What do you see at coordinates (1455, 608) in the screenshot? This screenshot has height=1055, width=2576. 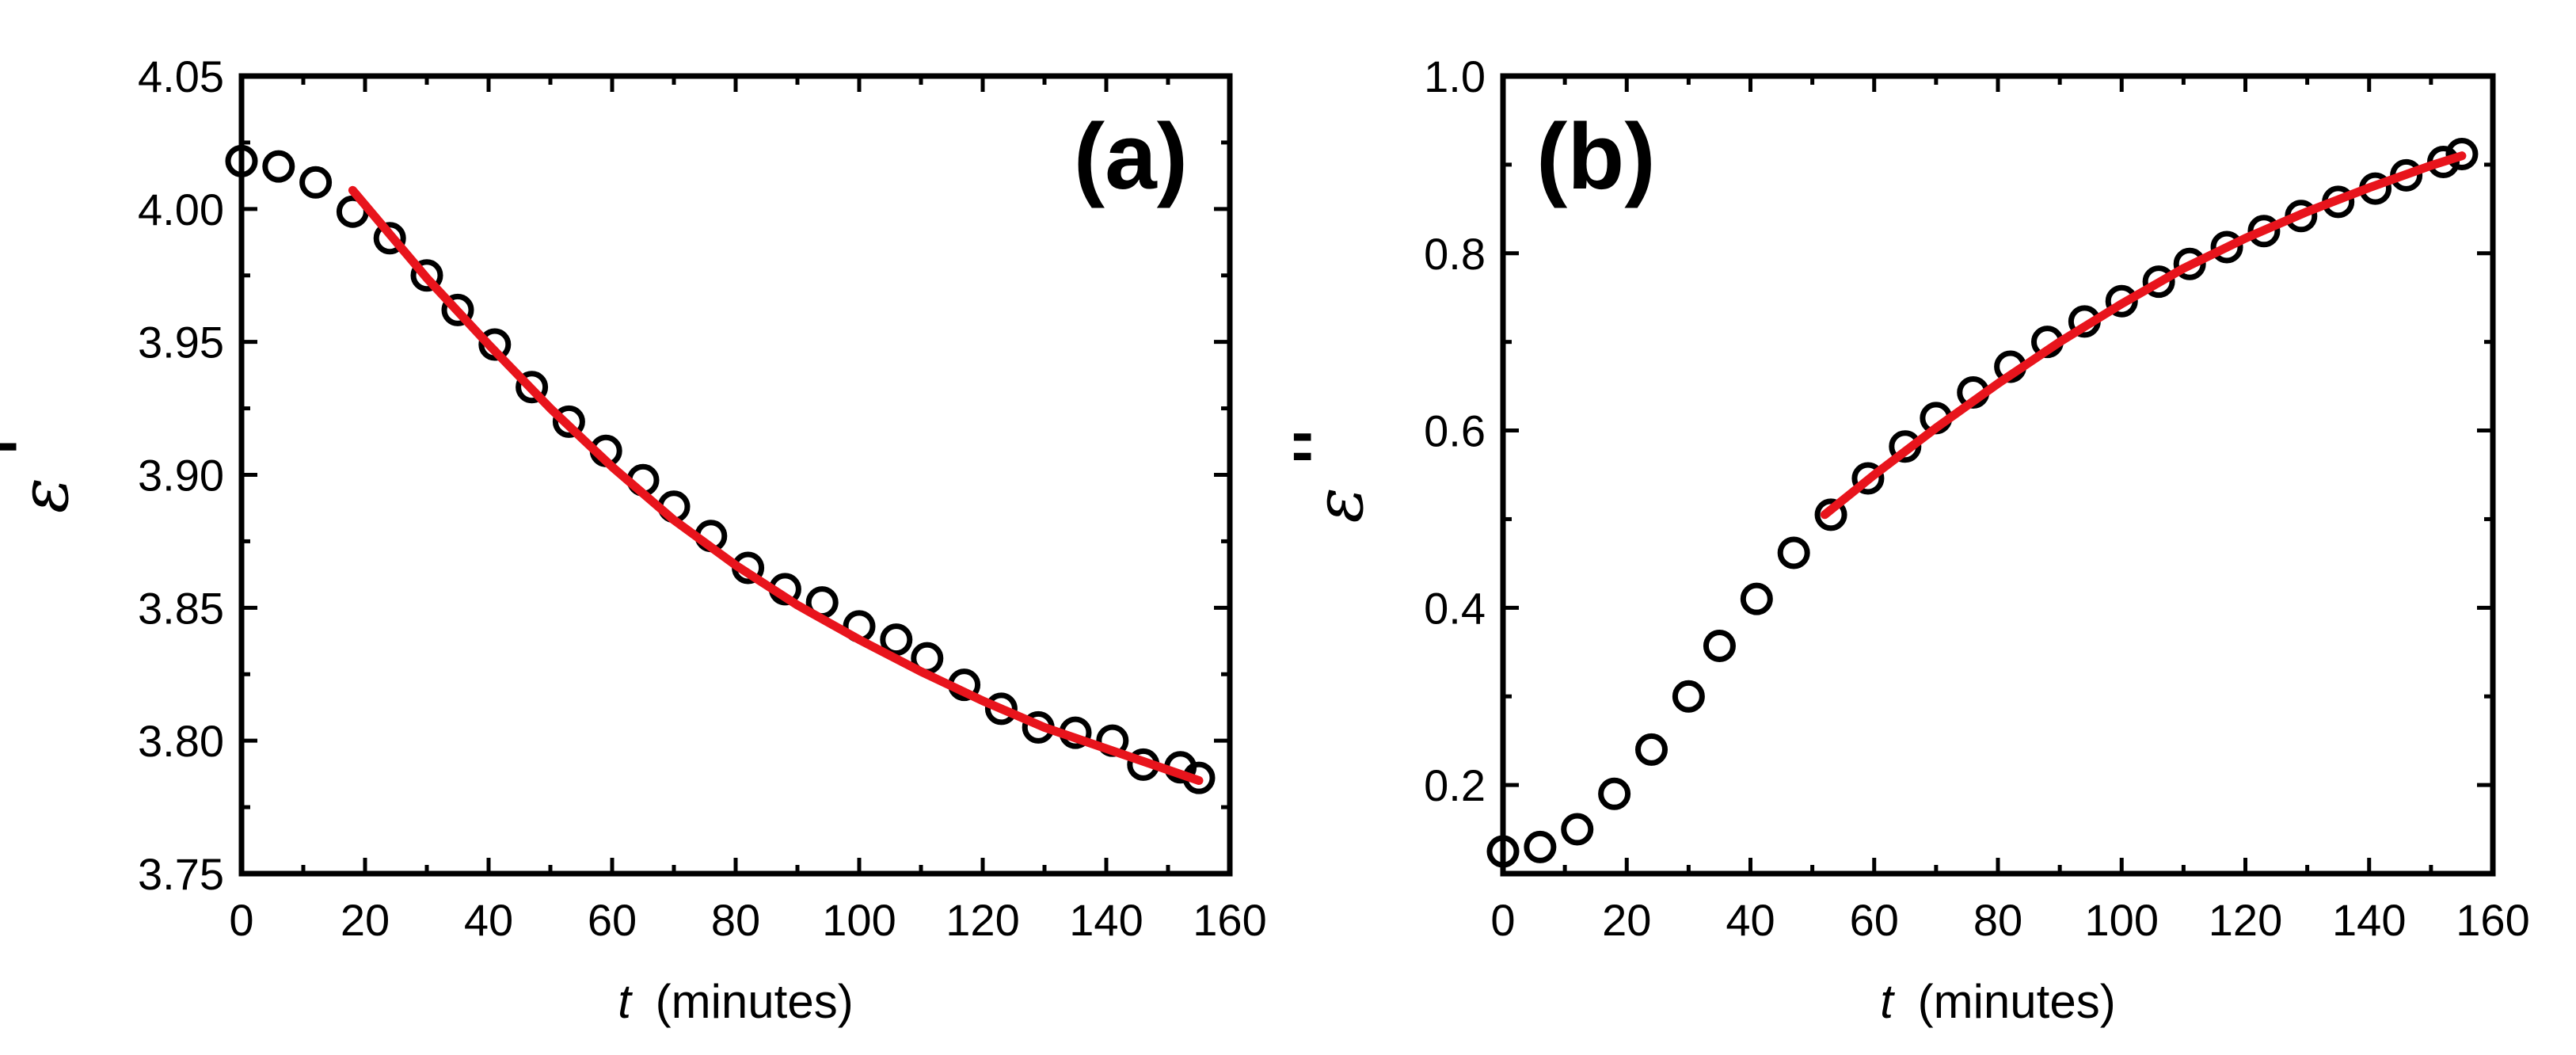 I see `panel-b-y-tick-label: 0.4` at bounding box center [1455, 608].